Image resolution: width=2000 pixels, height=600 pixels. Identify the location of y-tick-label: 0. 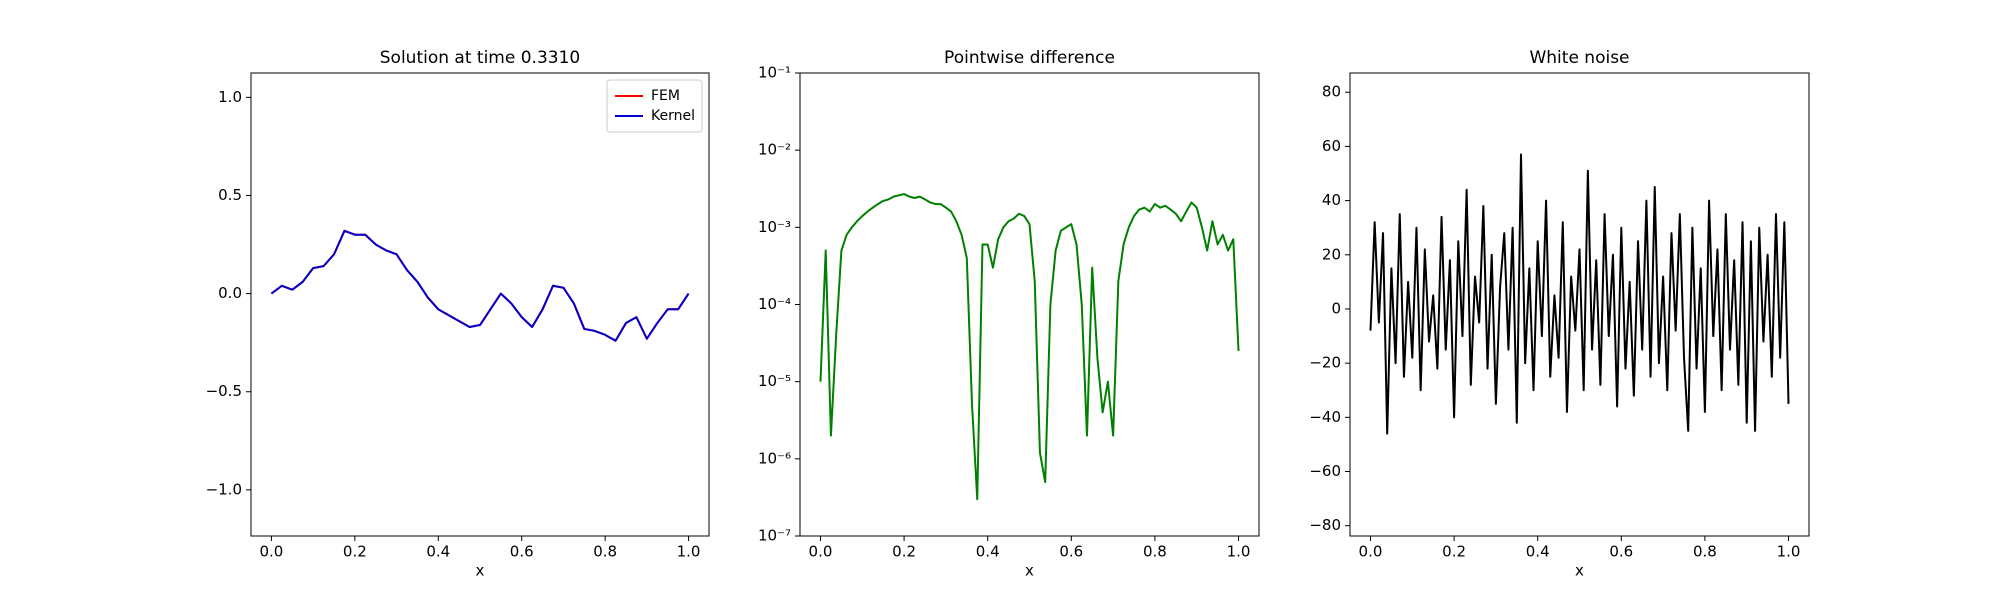
(1336, 308).